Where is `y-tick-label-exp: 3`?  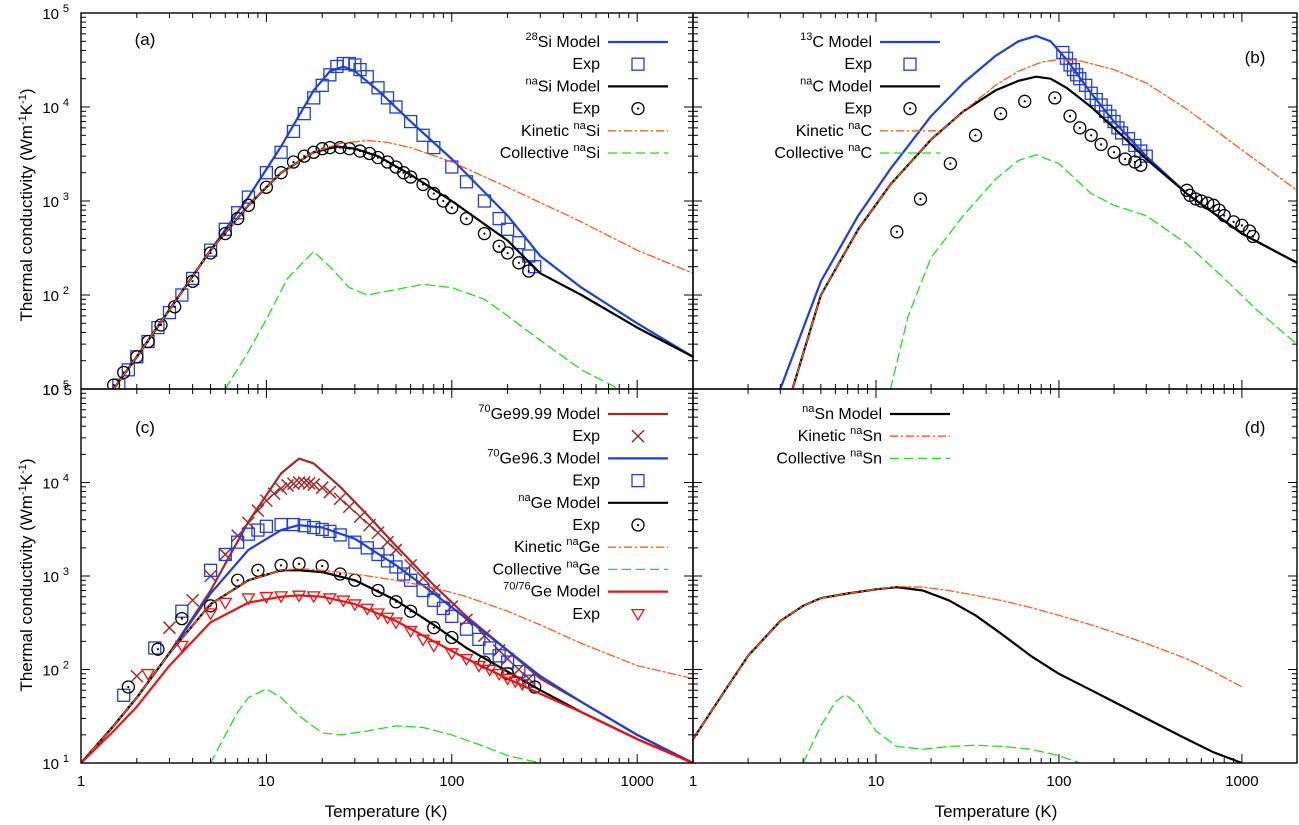 y-tick-label-exp: 3 is located at coordinates (66, 197).